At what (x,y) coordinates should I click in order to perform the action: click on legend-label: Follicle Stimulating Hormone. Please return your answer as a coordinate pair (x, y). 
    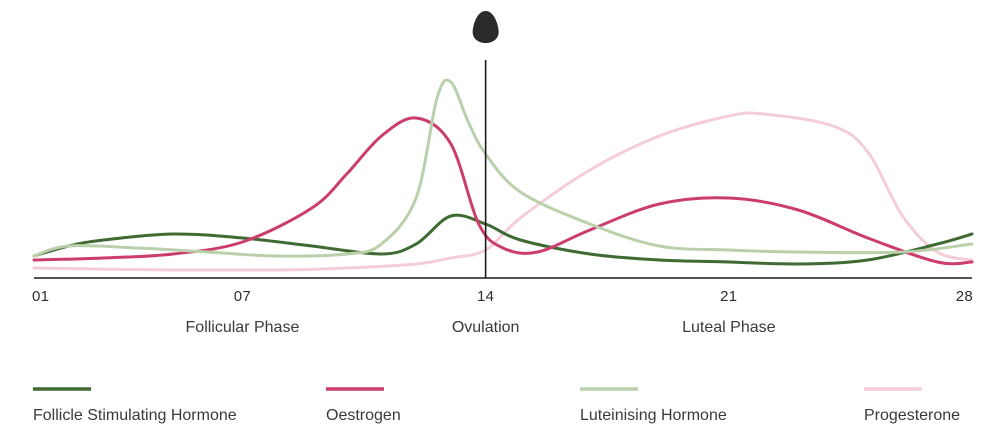
    Looking at the image, I should click on (135, 415).